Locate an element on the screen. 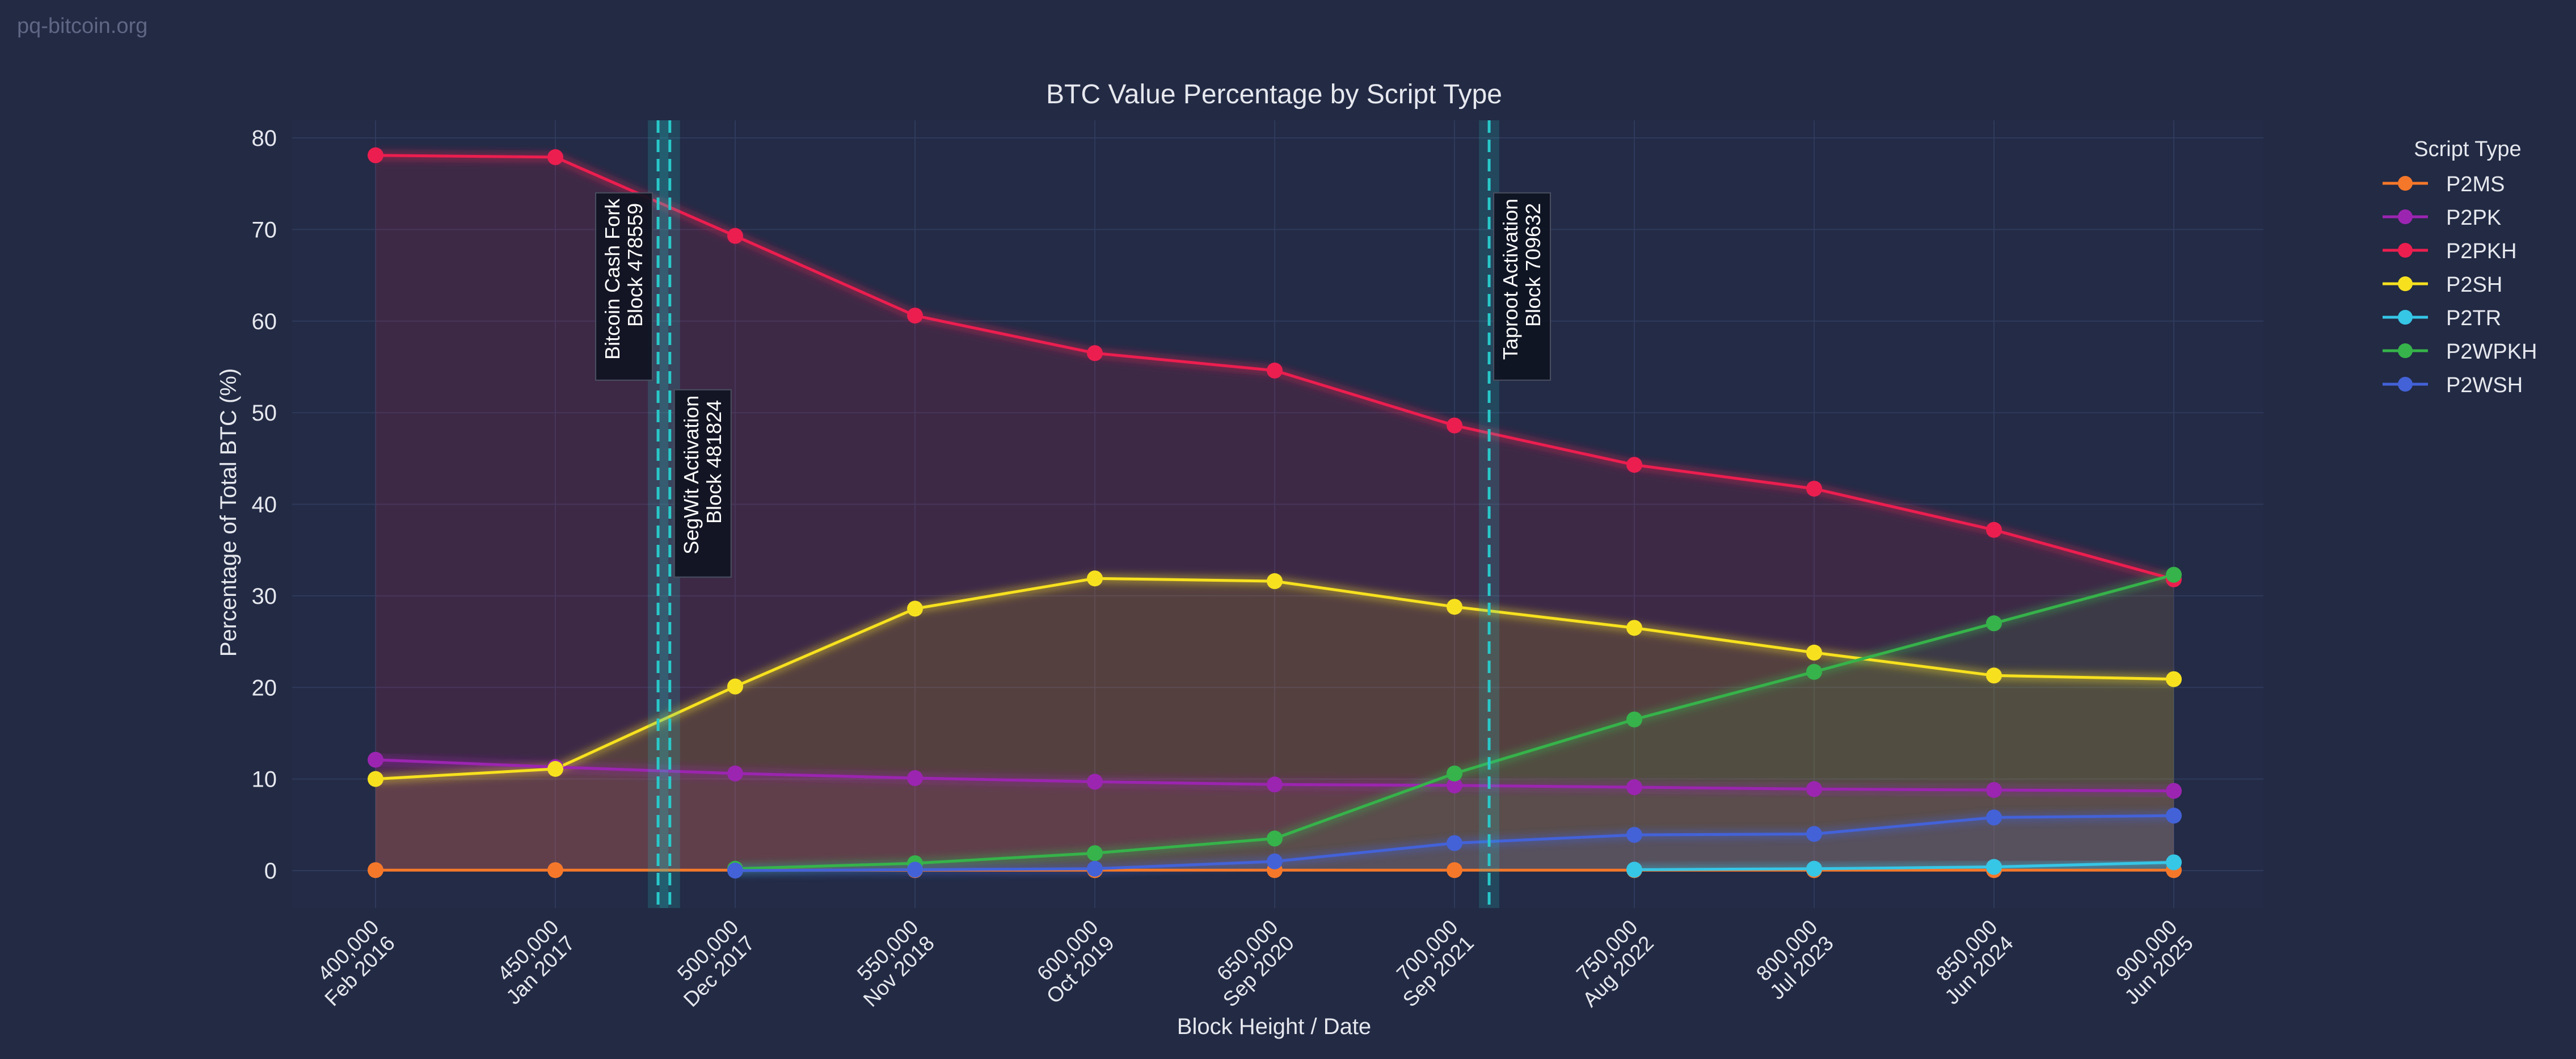  event-label-line1: Taproot Activation is located at coordinates (1510, 279).